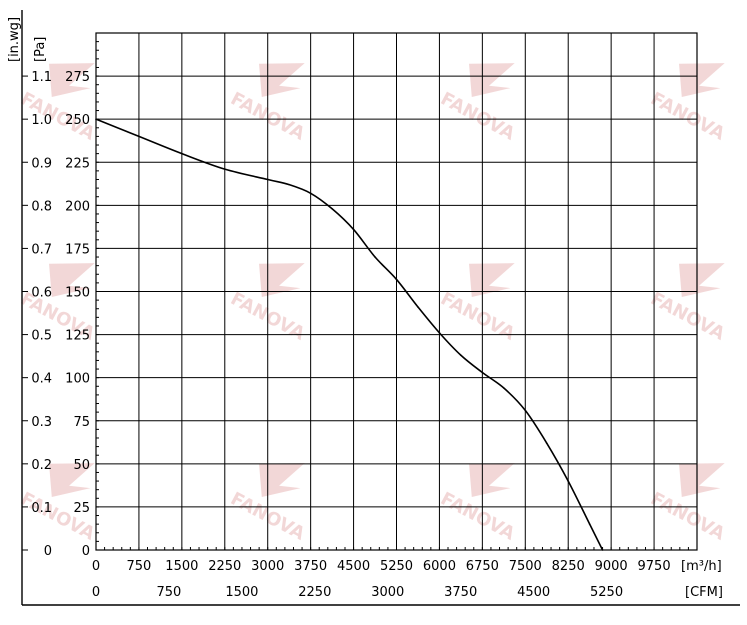 The width and height of the screenshot is (747, 625). Describe the element at coordinates (77, 120) in the screenshot. I see `y-tick-label: 250` at that location.